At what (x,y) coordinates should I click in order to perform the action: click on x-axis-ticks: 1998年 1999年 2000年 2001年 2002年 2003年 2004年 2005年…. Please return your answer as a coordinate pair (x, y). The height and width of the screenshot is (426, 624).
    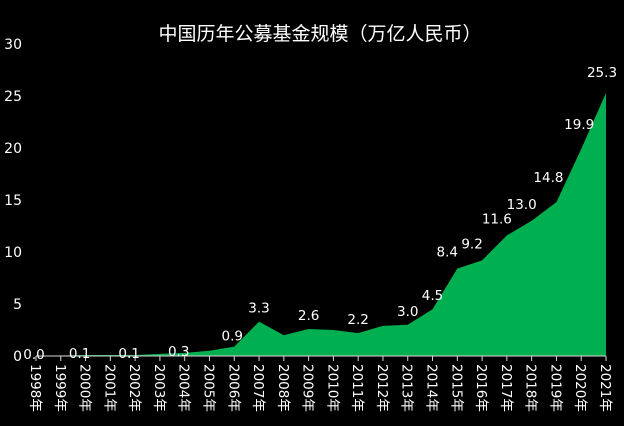
    Looking at the image, I should click on (320, 384).